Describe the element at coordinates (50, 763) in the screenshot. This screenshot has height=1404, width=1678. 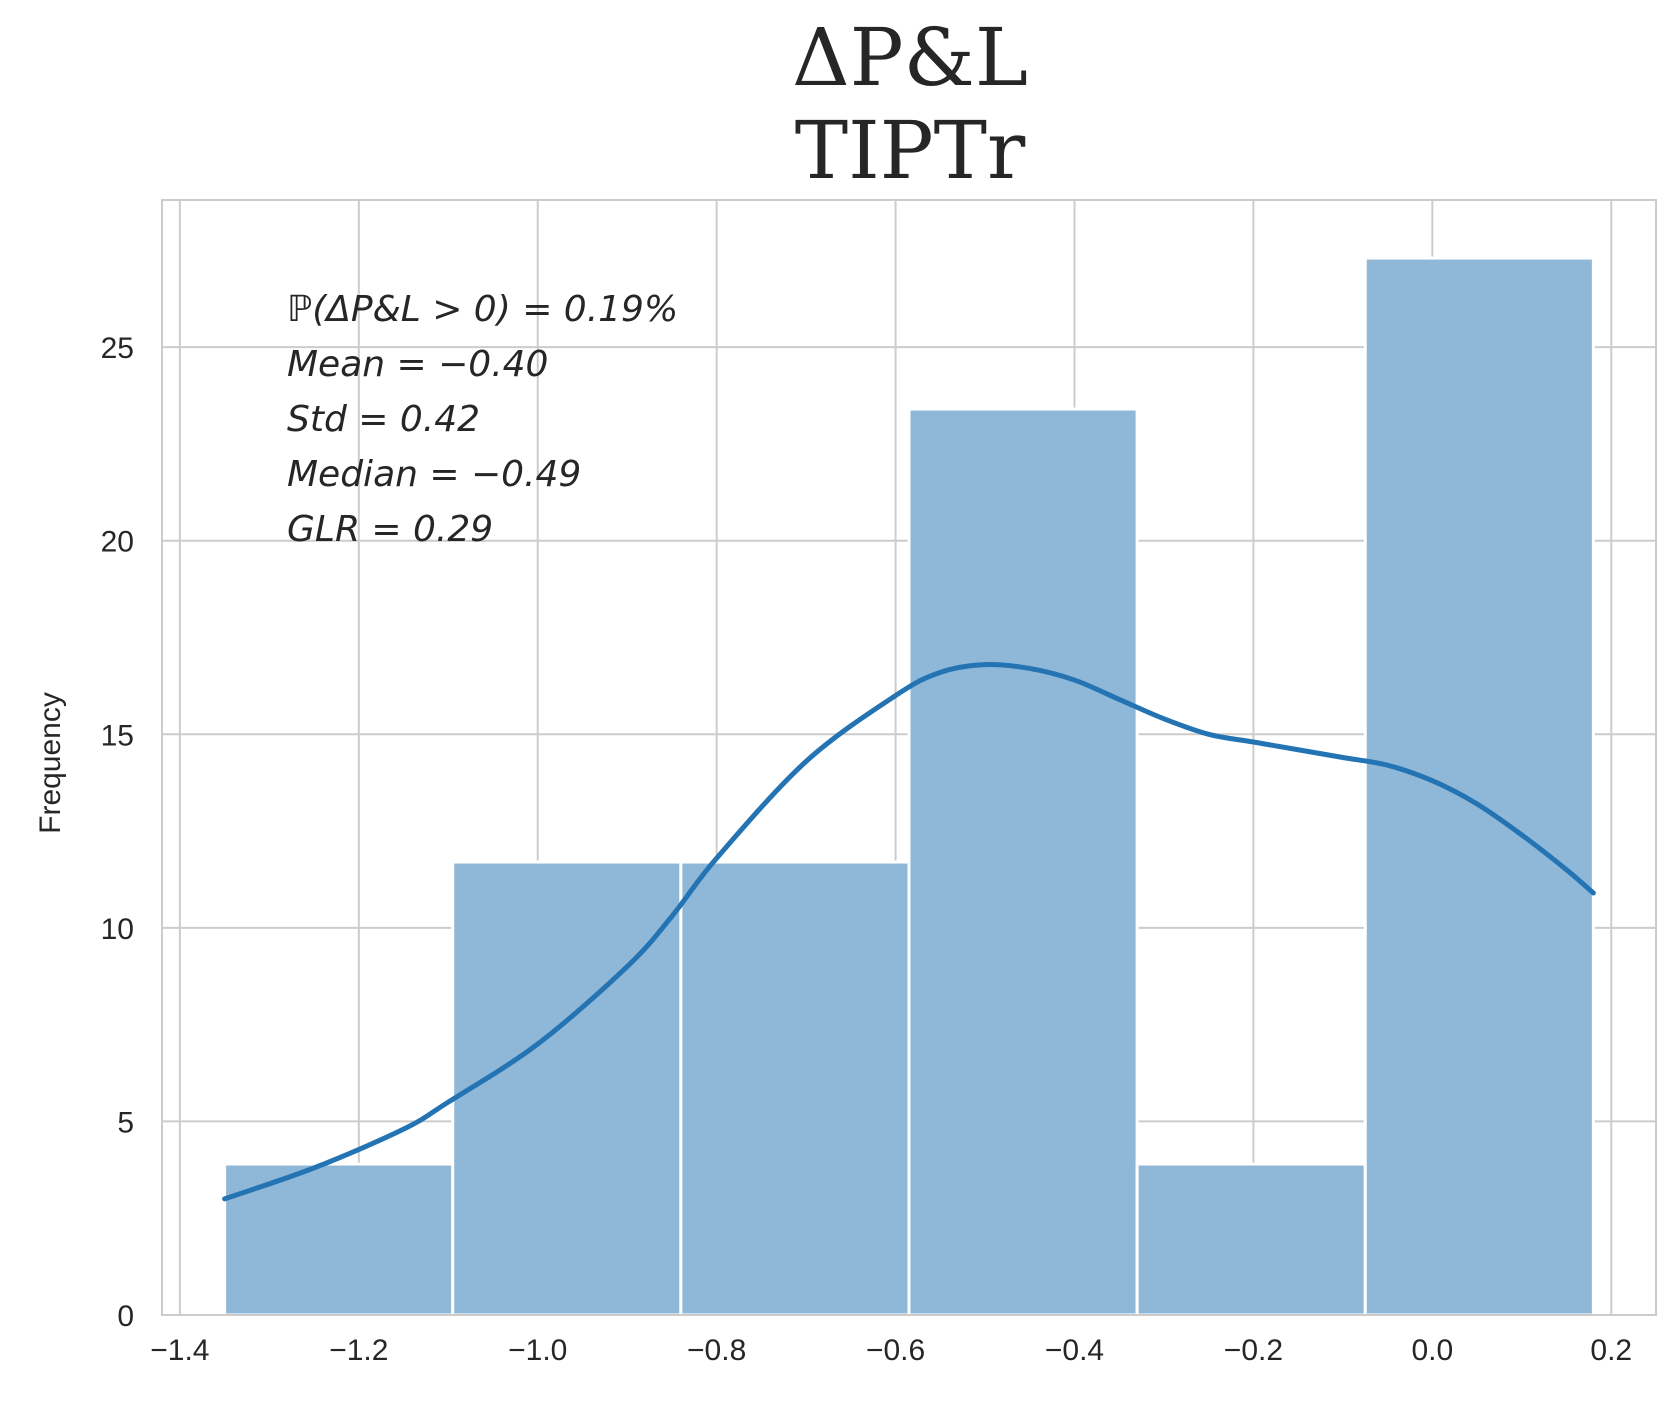
I see `y-axis-label: Frequency` at that location.